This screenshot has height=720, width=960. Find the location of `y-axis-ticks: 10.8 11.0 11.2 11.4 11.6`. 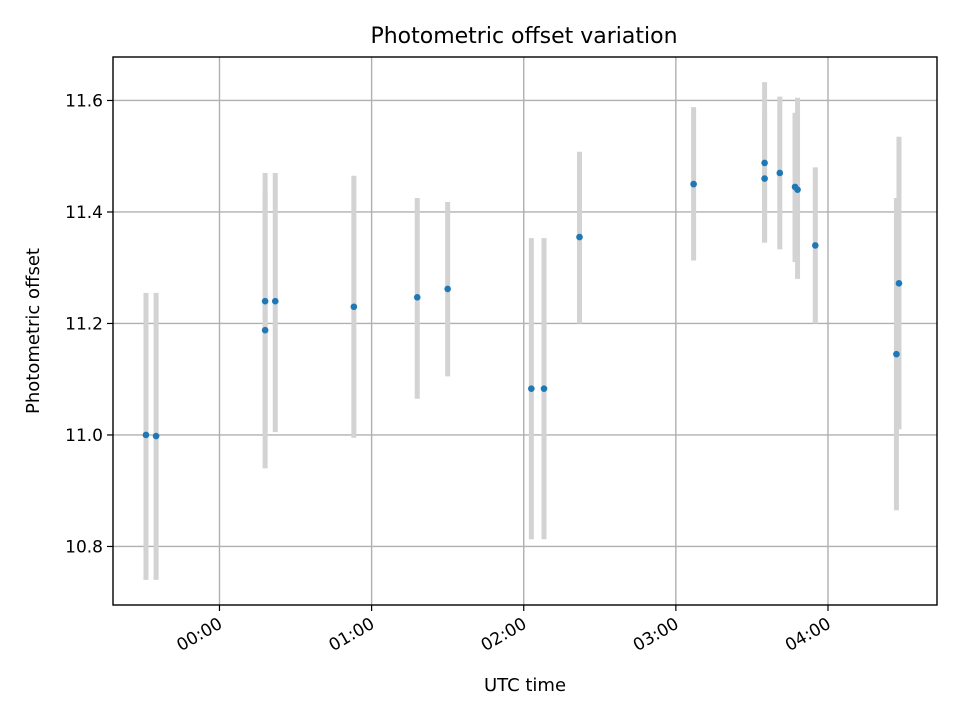

y-axis-ticks: 10.8 11.0 11.2 11.4 11.6 is located at coordinates (89, 324).